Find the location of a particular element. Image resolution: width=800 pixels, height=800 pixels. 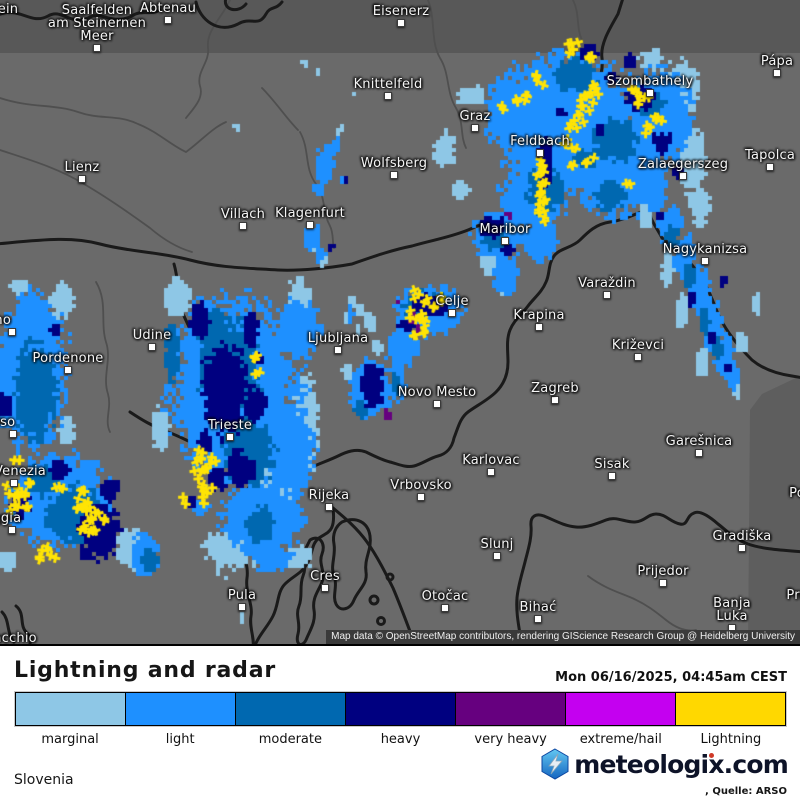

city-label: ein is located at coordinates (9, 9).